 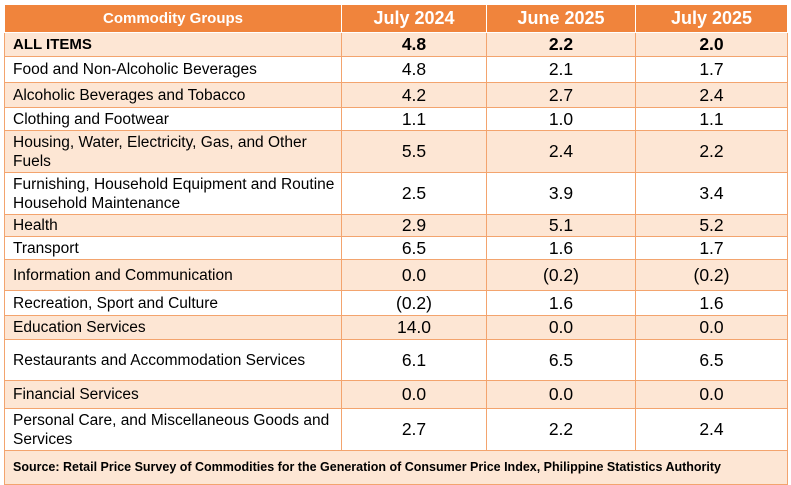 I want to click on table-row: Financial Services 0.0 0.0 0.0, so click(x=396, y=394).